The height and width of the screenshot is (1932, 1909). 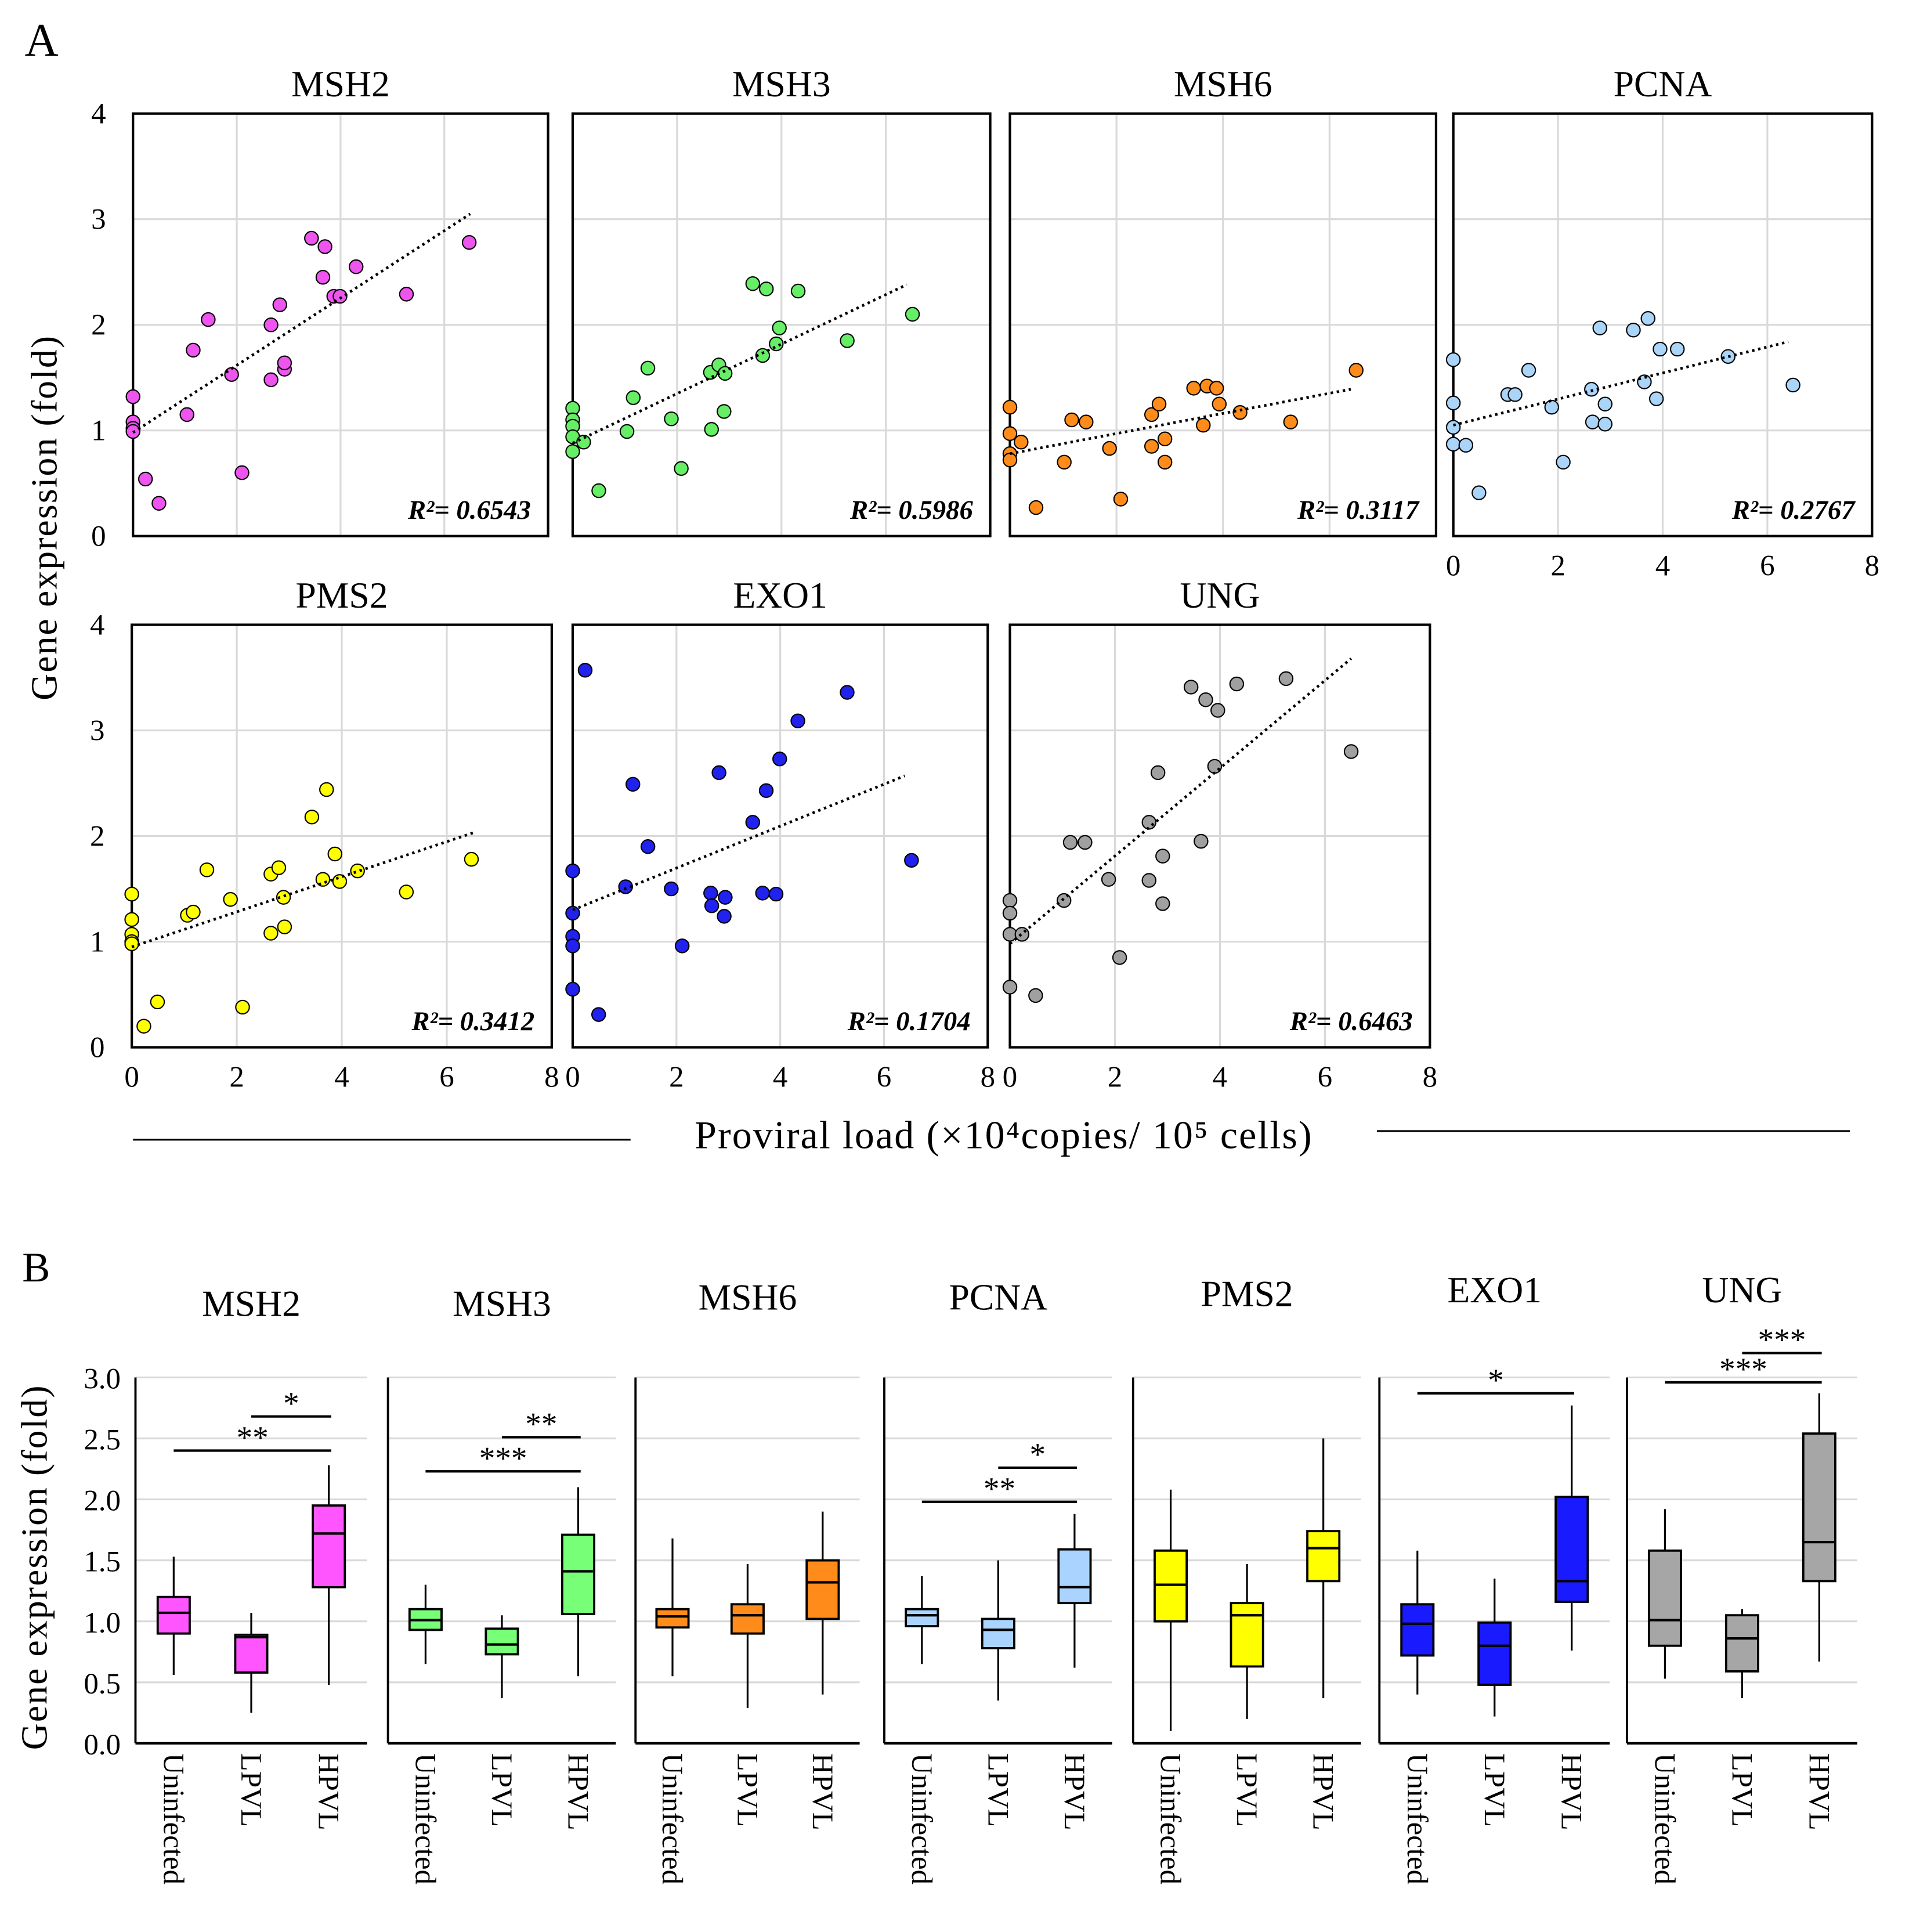 I want to click on scatter-subplot-msh3: MSH3 R²= 0.5986, so click(x=778, y=300).